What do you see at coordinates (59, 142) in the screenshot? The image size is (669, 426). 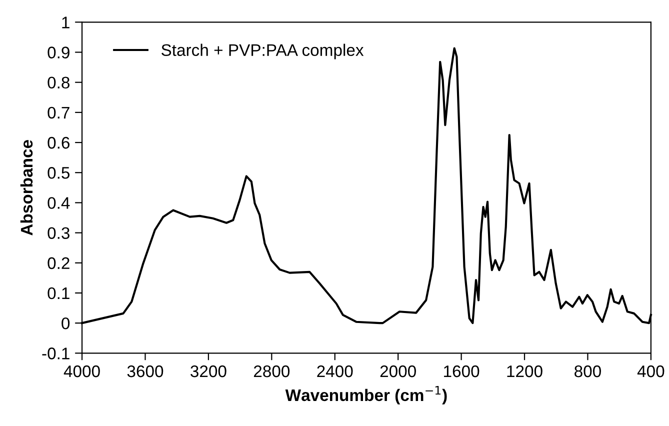 I see `y-tick-label: 0.6` at bounding box center [59, 142].